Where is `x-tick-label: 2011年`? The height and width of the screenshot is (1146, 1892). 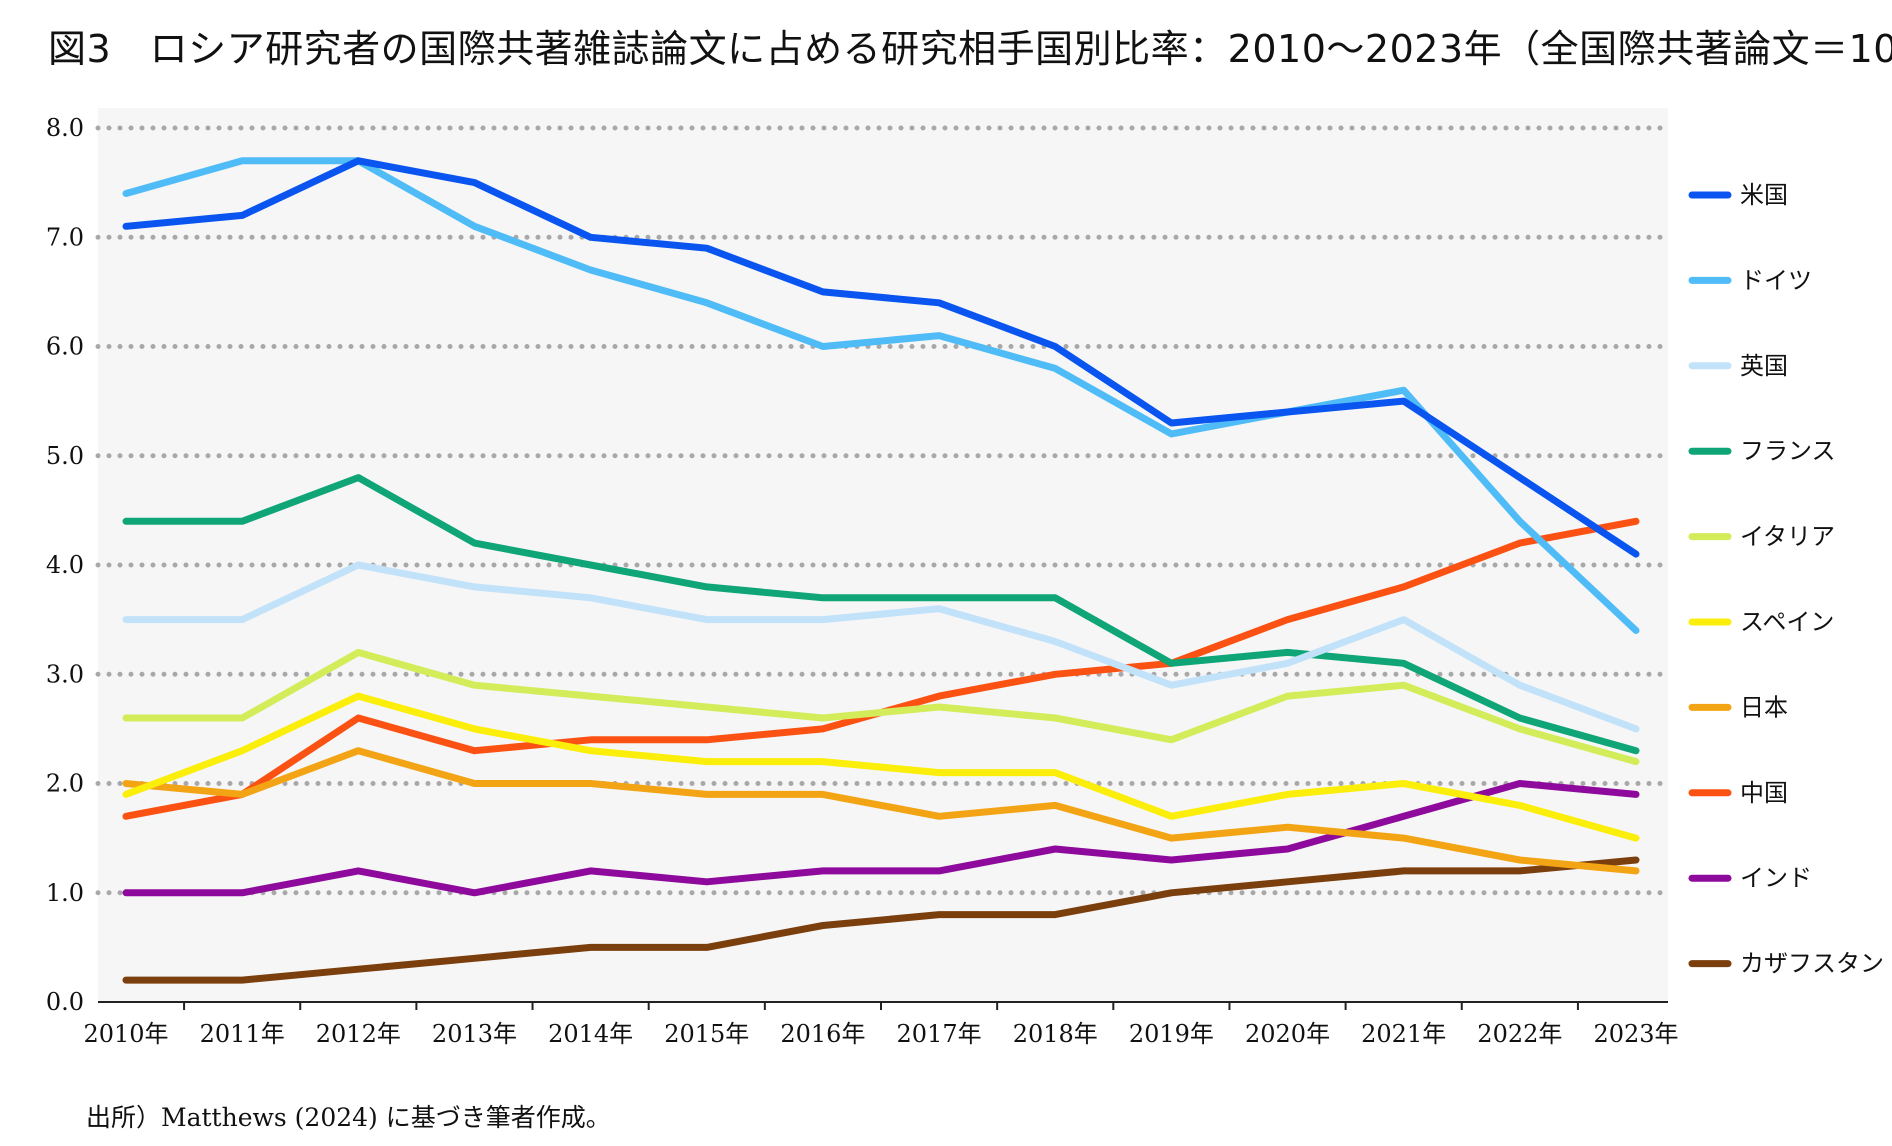 x-tick-label: 2011年 is located at coordinates (242, 1034).